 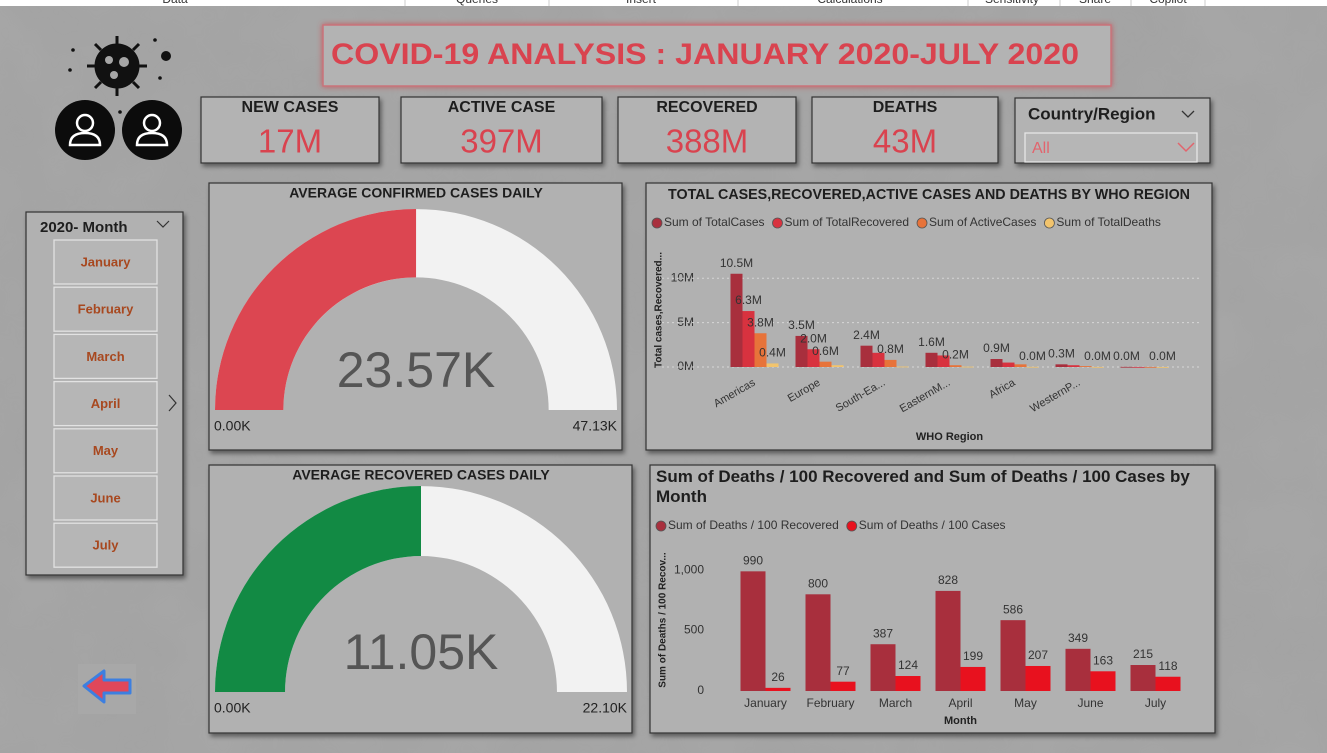 I want to click on legend-label: Sum of TotalRecovered, so click(x=847, y=222).